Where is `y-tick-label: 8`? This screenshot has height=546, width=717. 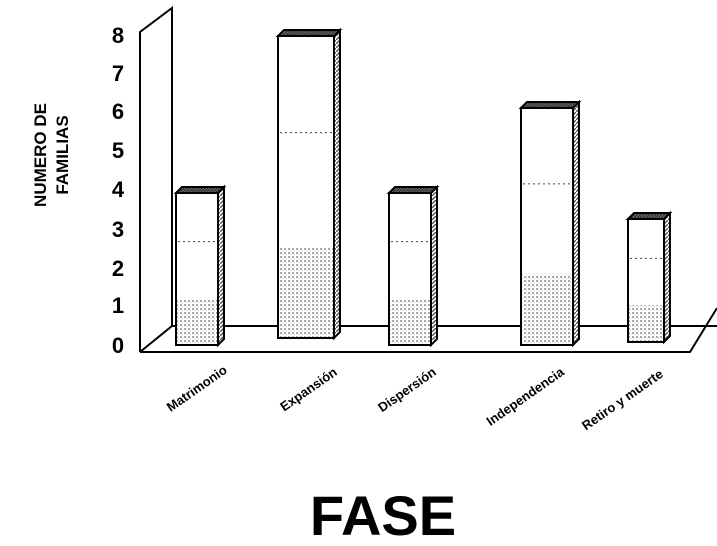 y-tick-label: 8 is located at coordinates (118, 35).